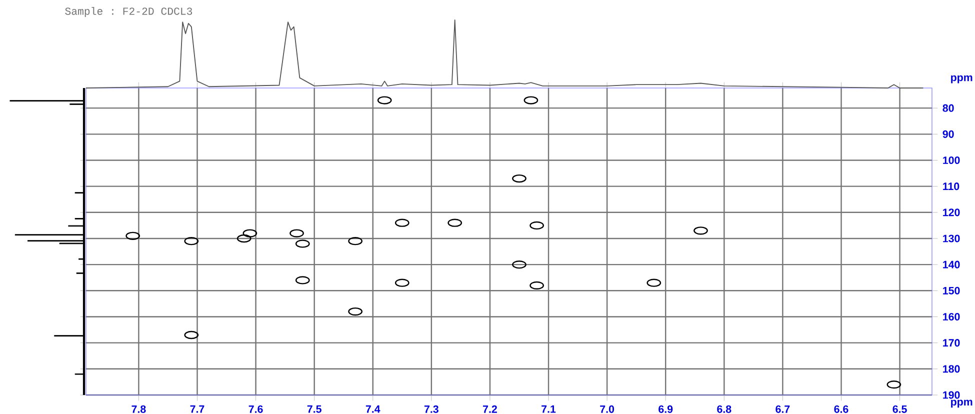  What do you see at coordinates (951, 238) in the screenshot?
I see `y-tick-label: 130` at bounding box center [951, 238].